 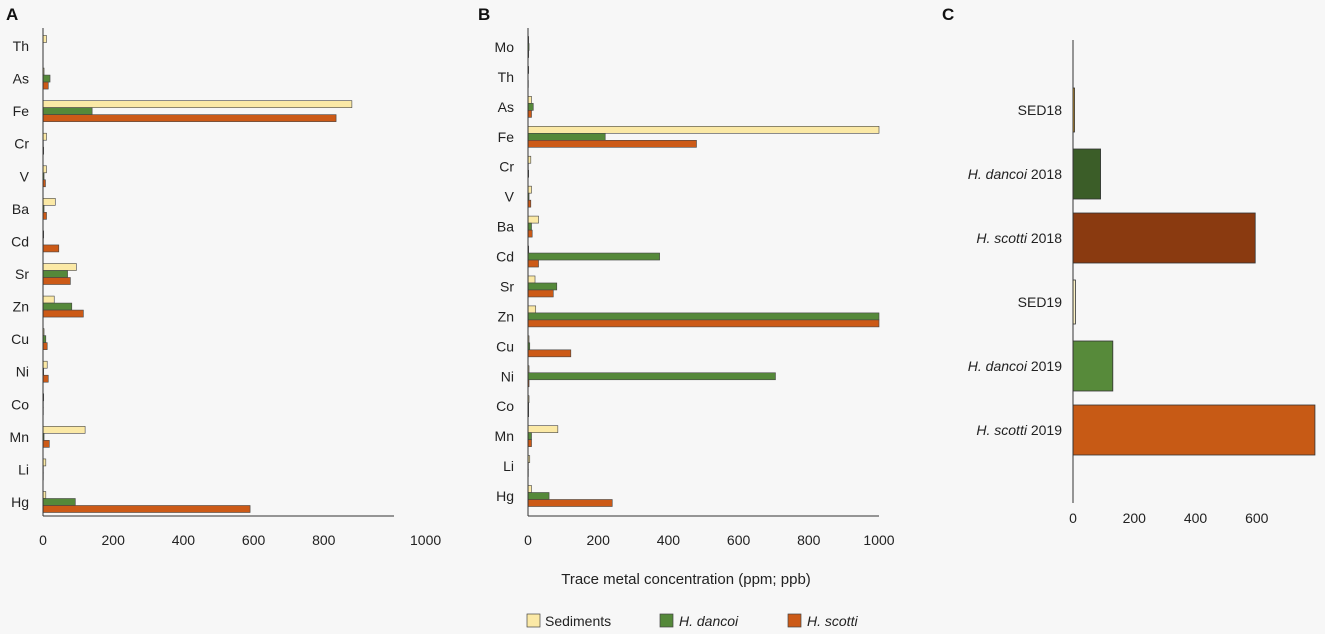 What do you see at coordinates (146, 509) in the screenshot?
I see `panel-a-bar-h-scotti-hg` at bounding box center [146, 509].